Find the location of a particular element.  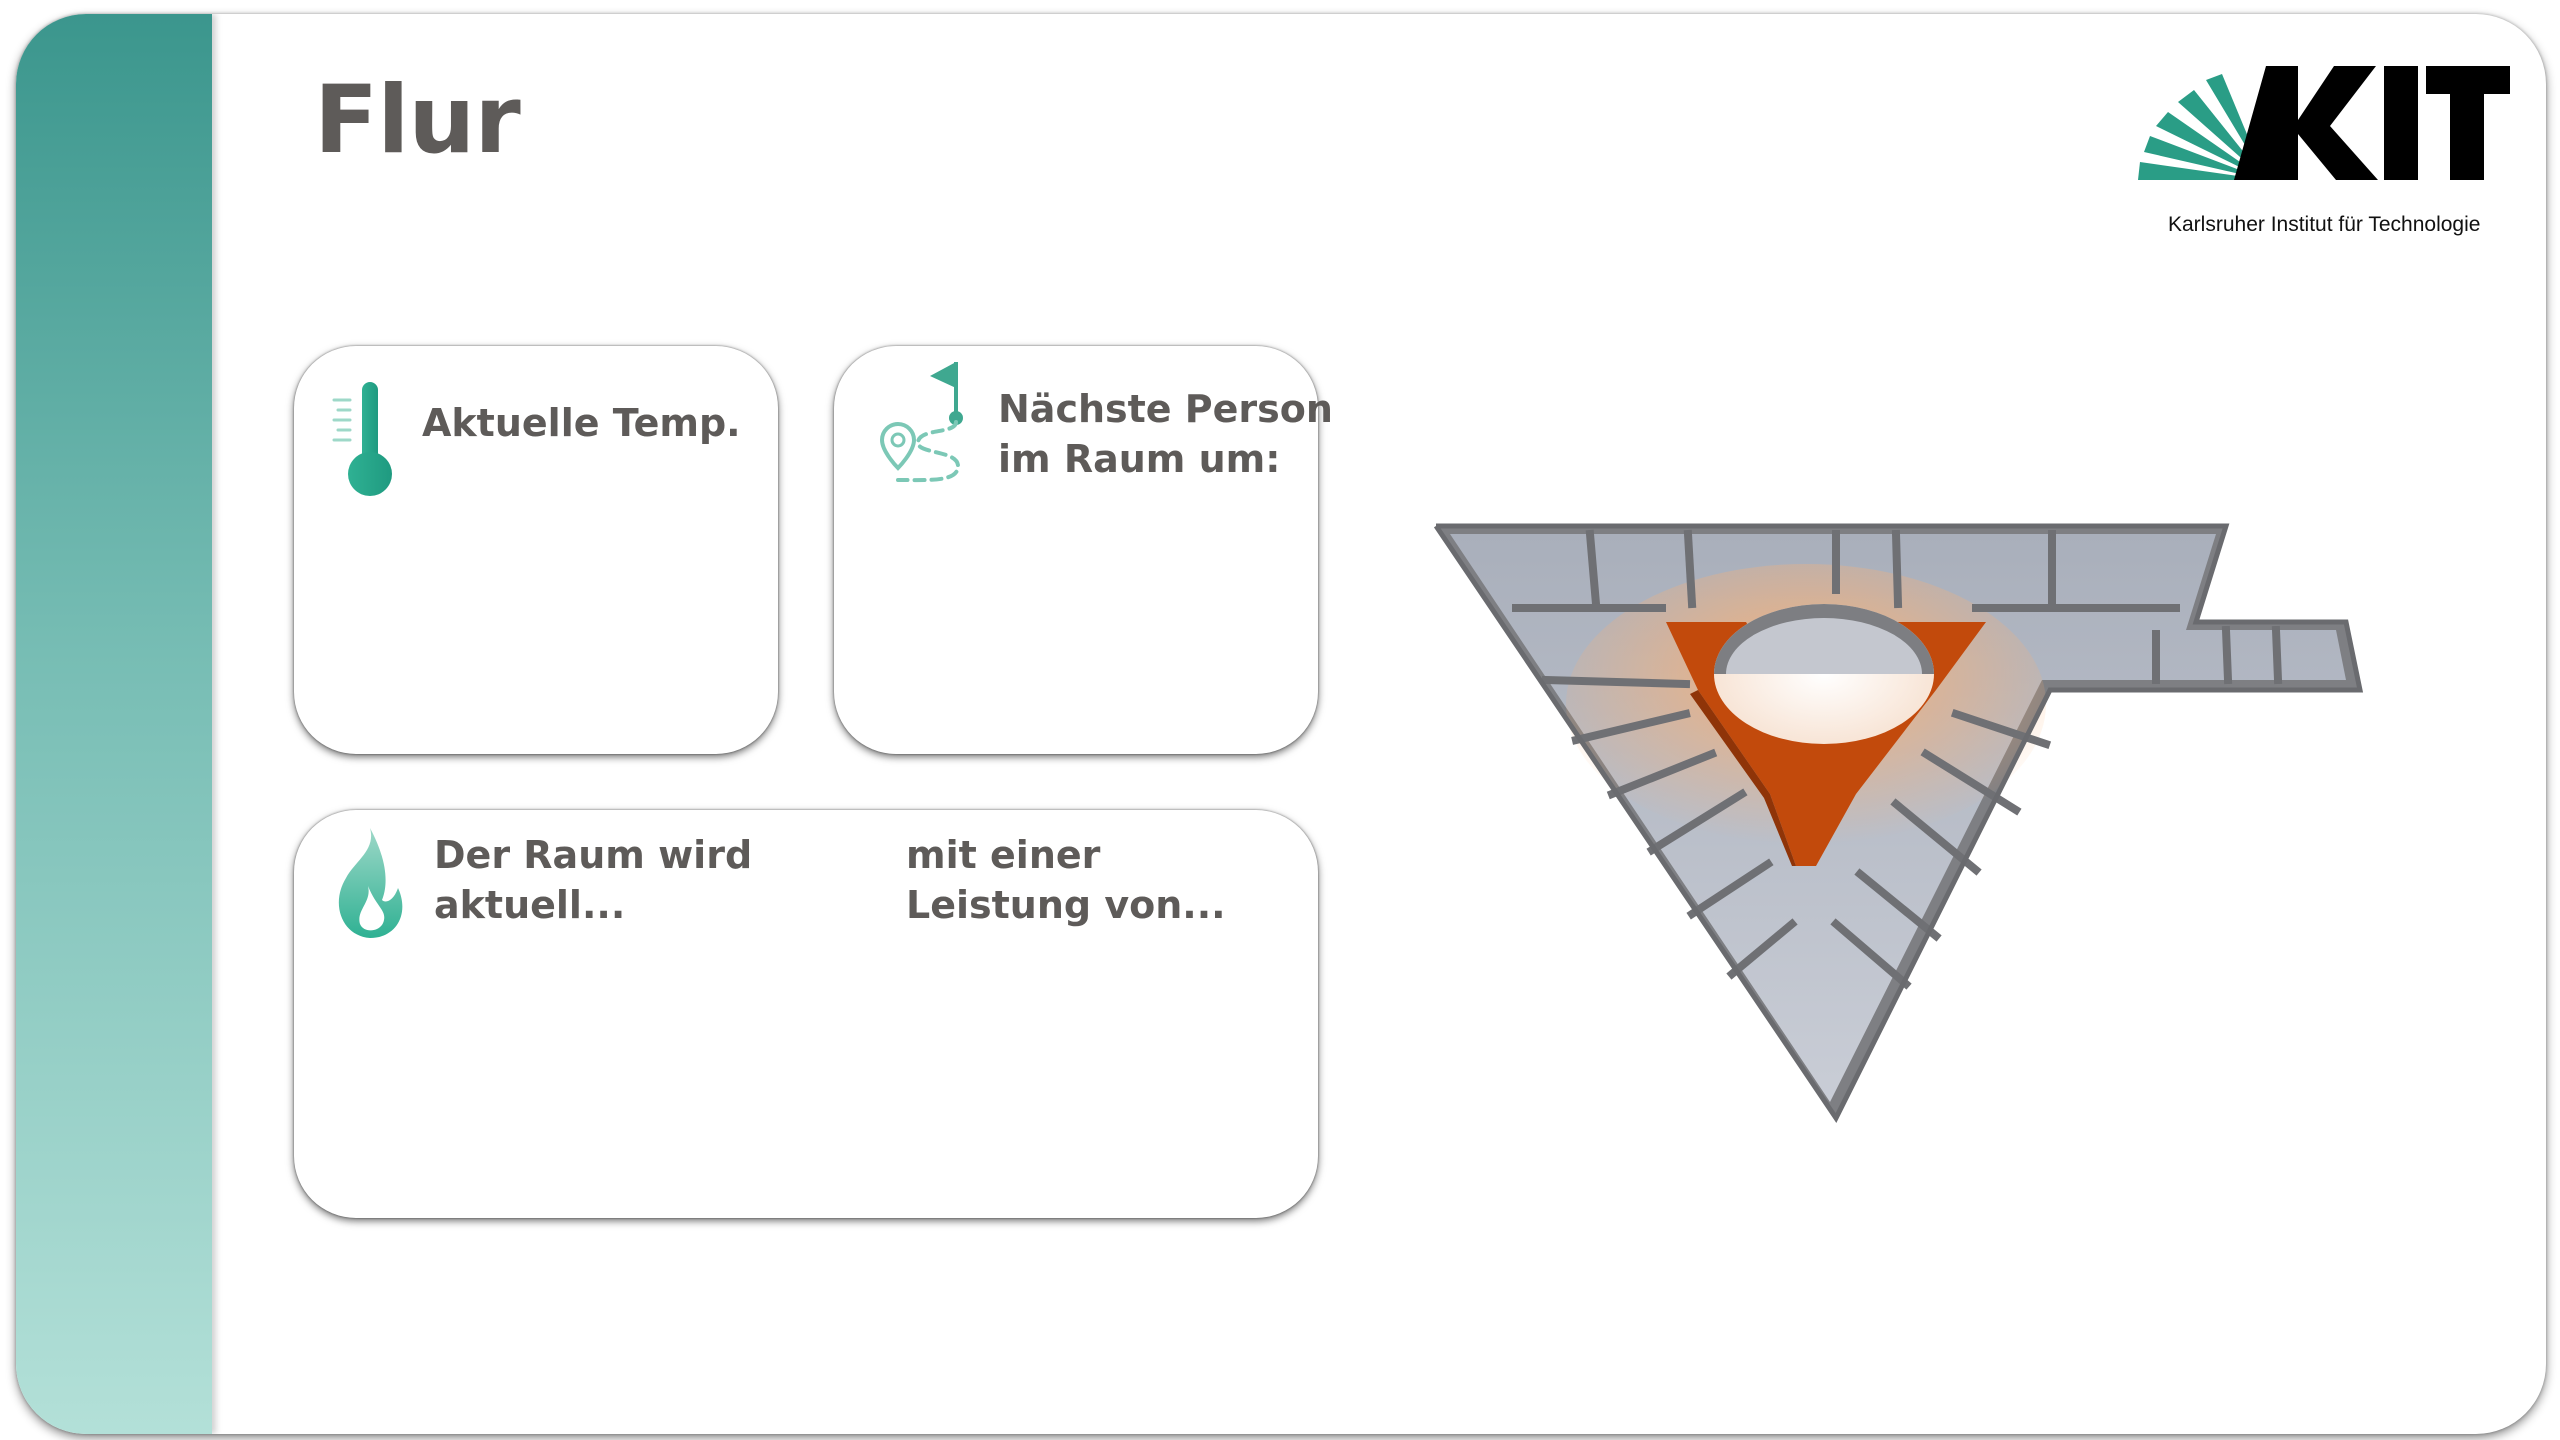

next-person-label-line1: Nächste Person is located at coordinates (1165, 409).